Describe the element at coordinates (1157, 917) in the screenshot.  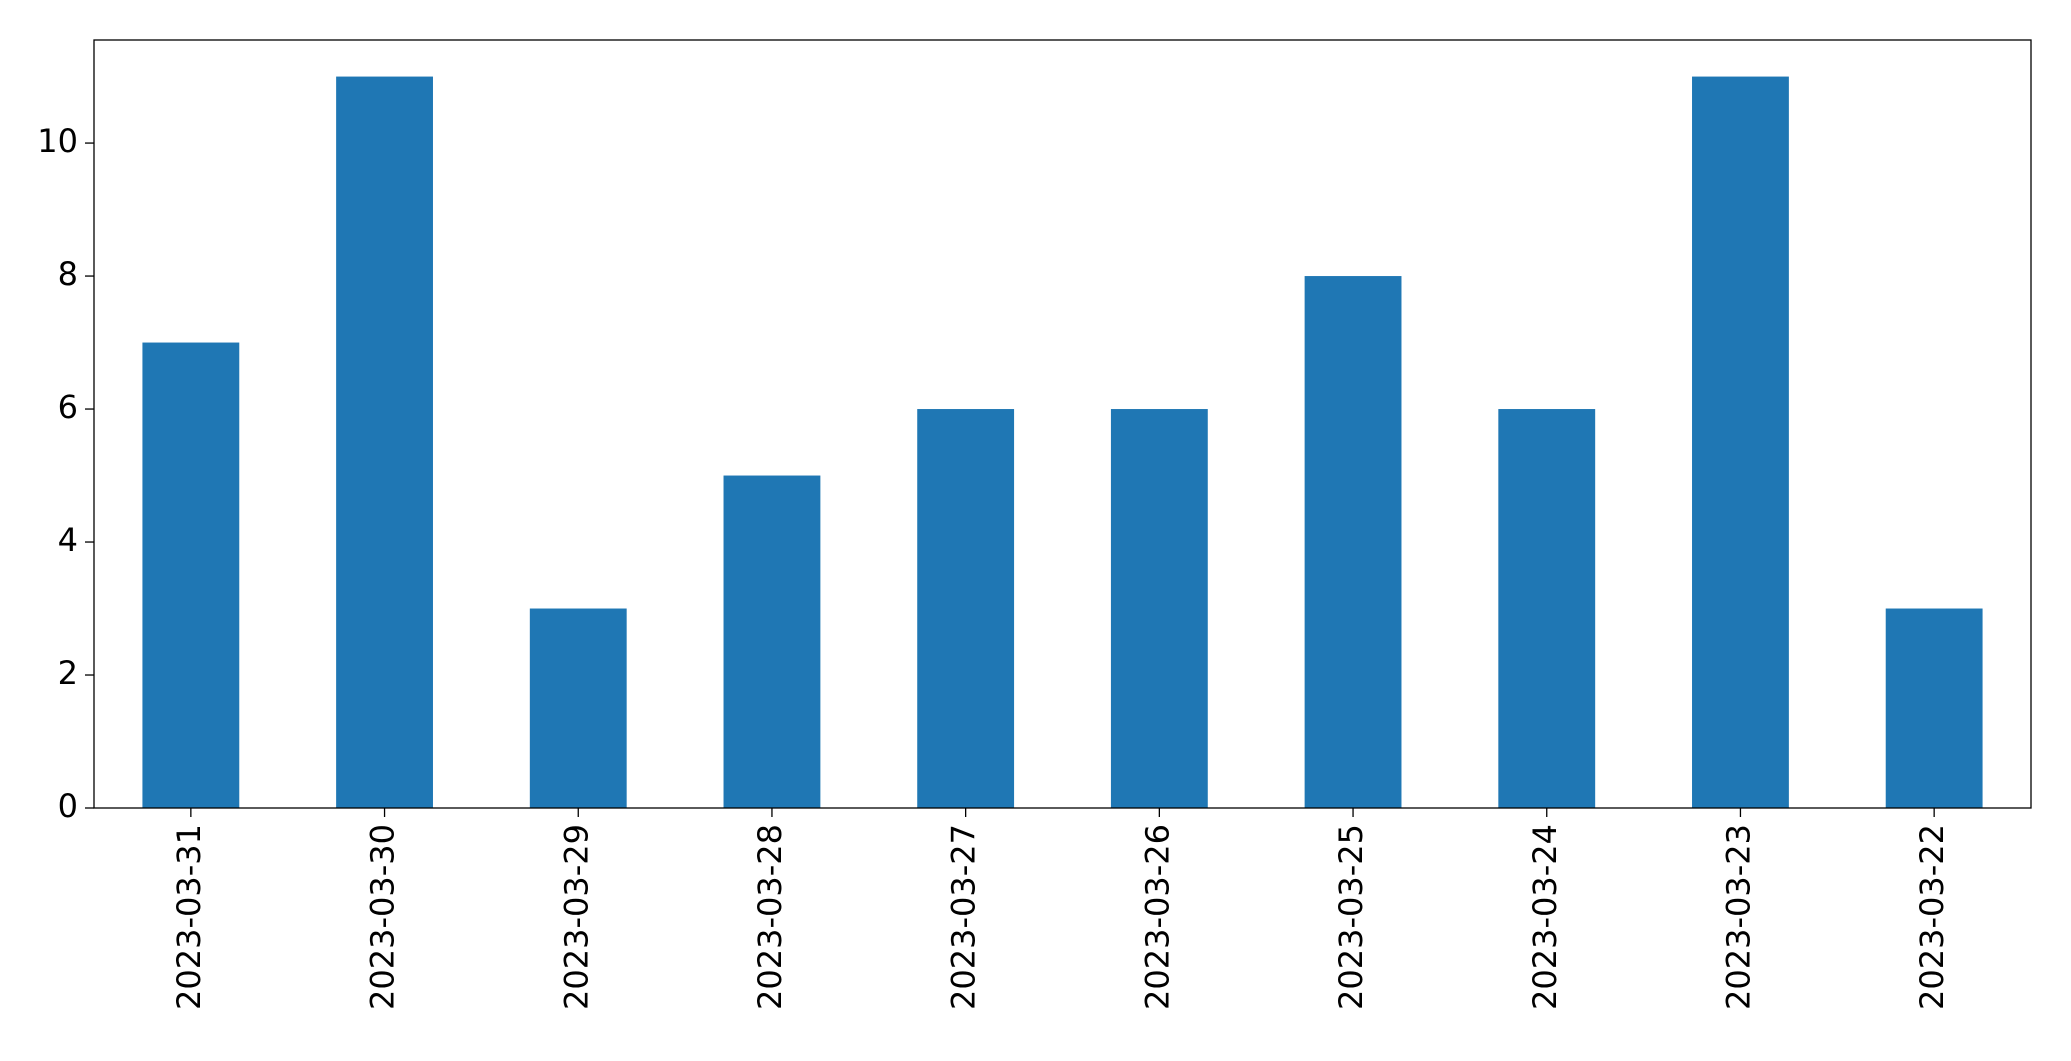
I see `x-tick-label: 2023-03-26` at that location.